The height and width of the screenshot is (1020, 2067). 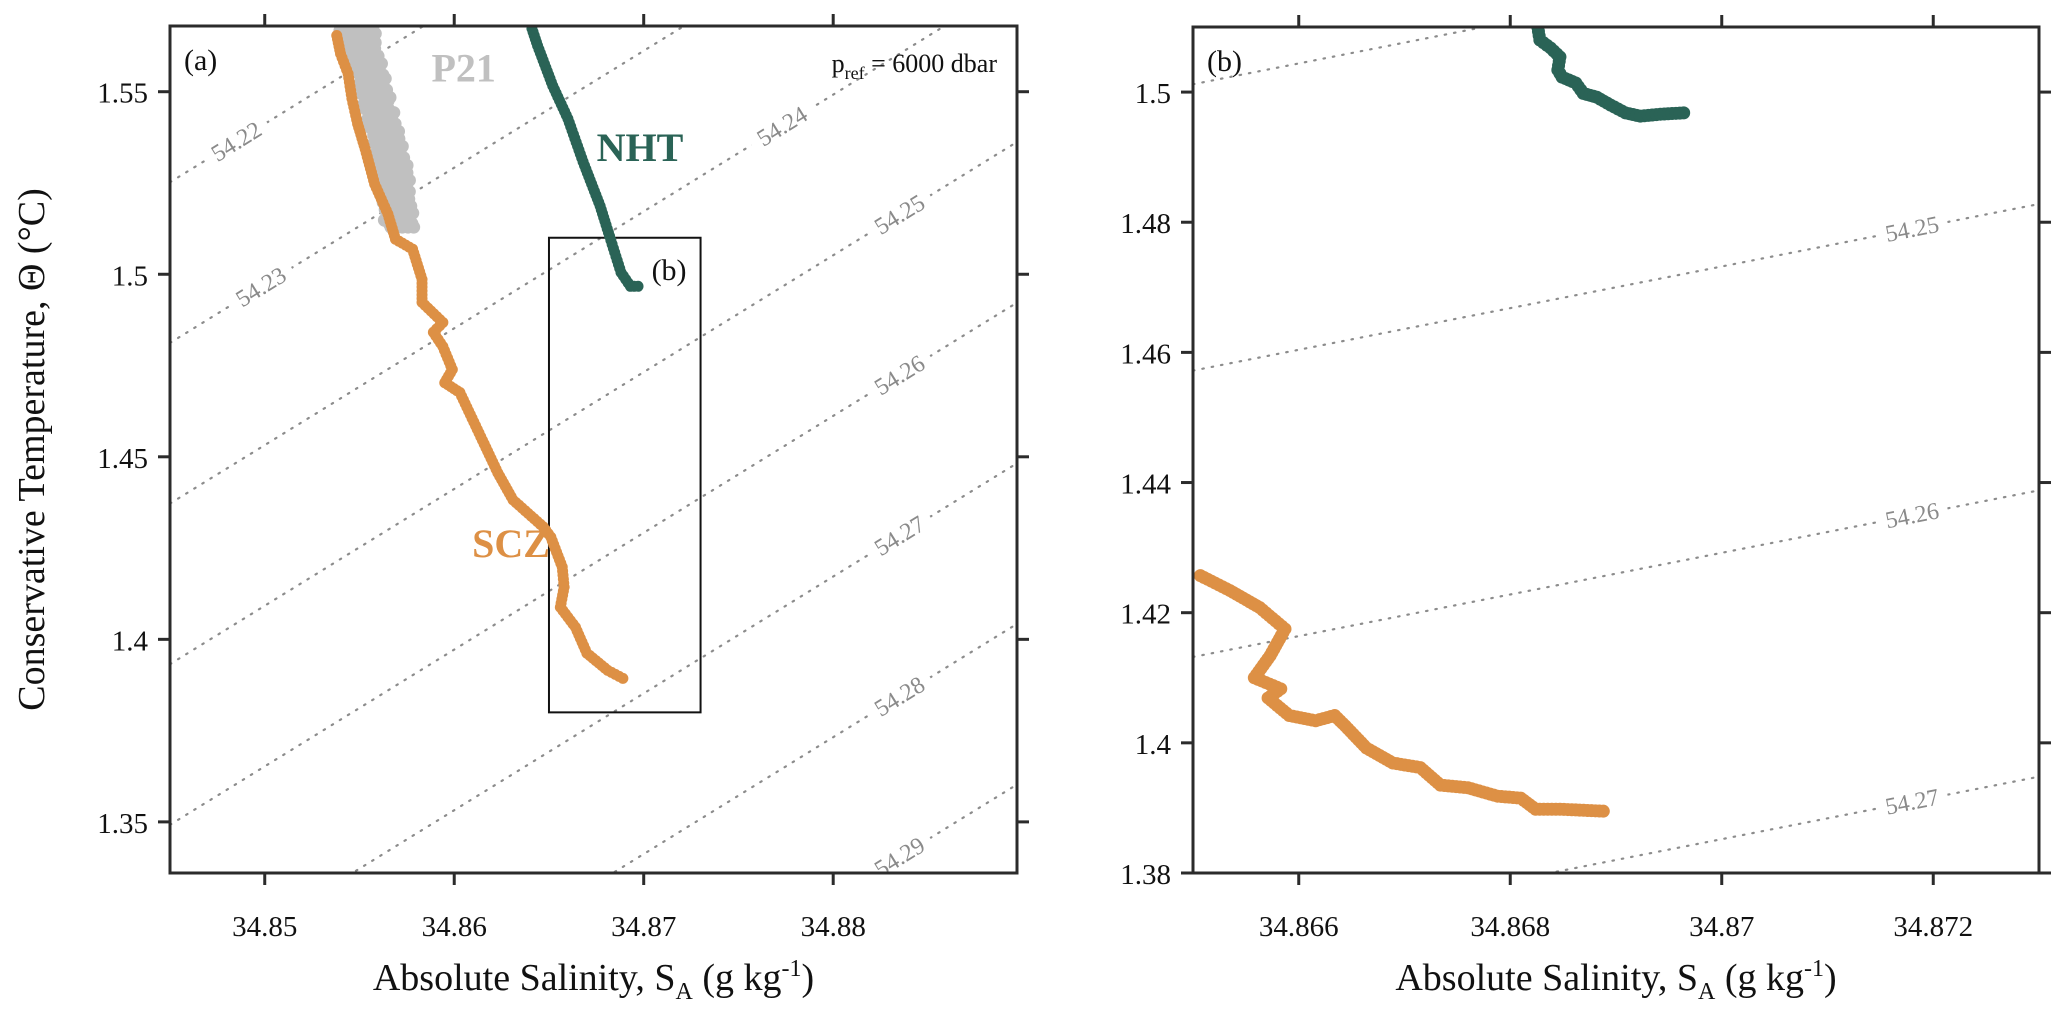 I want to click on y-tick-label: 1.44, so click(x=1145, y=485).